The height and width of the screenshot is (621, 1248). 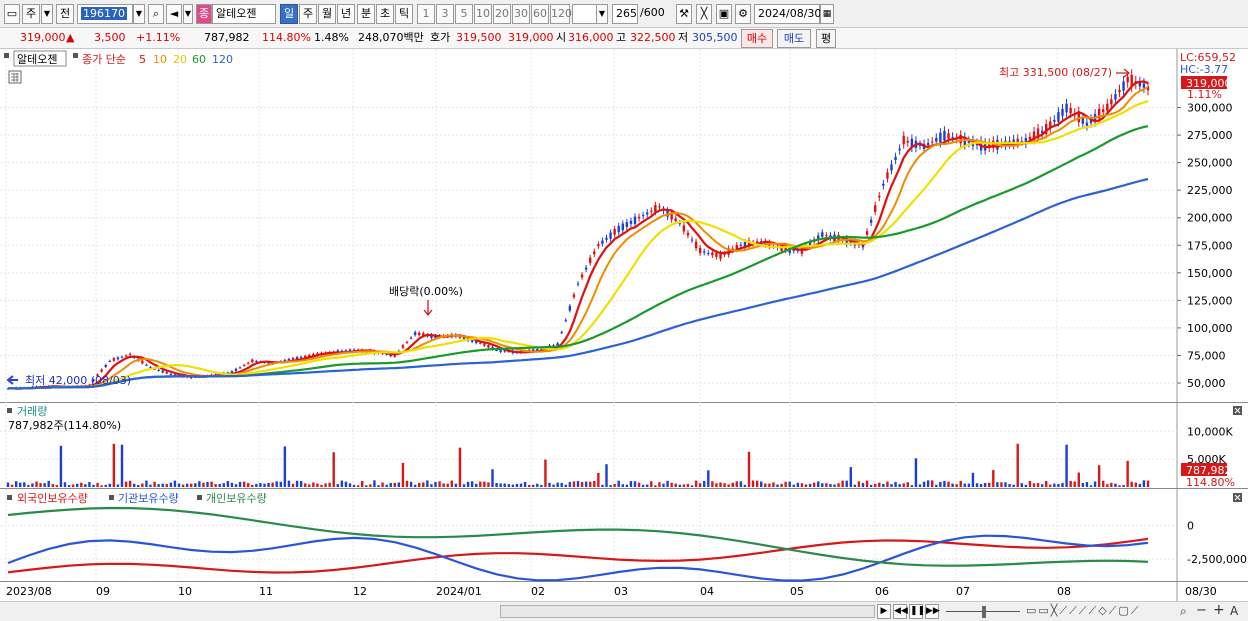 I want to click on ma-label: 종가 단순, so click(x=104, y=59).